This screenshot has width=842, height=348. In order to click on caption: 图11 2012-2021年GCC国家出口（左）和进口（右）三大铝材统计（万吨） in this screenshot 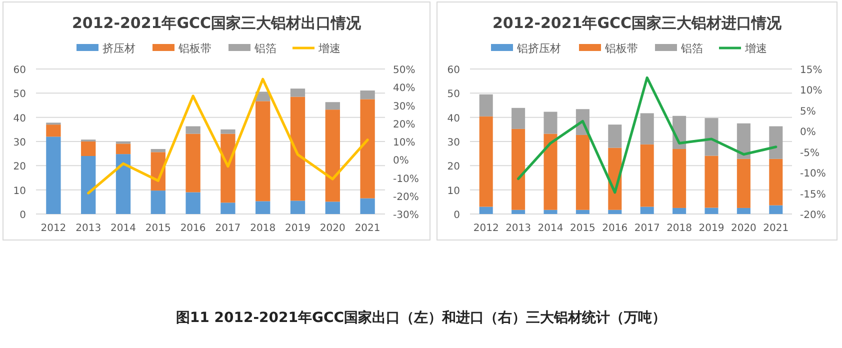, I will do `click(421, 317)`.